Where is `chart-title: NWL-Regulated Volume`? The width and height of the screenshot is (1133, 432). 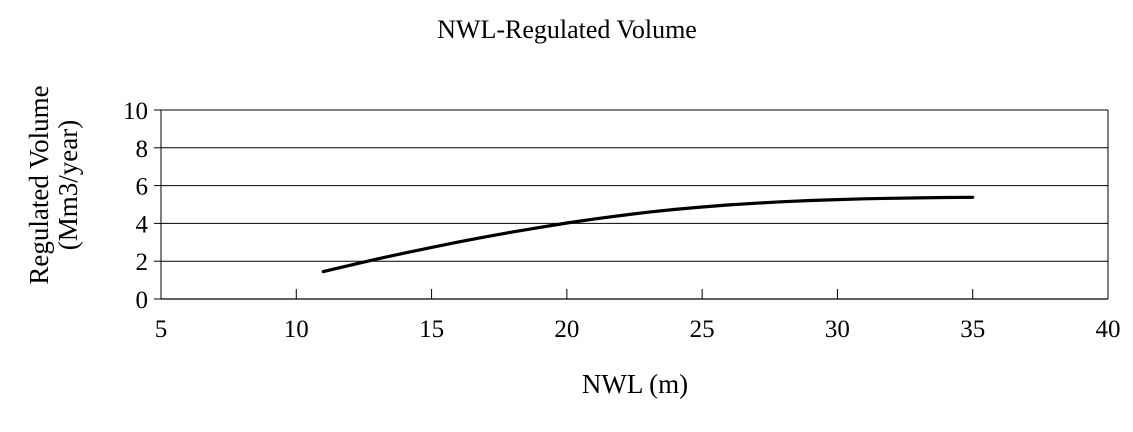 chart-title: NWL-Regulated Volume is located at coordinates (567, 29).